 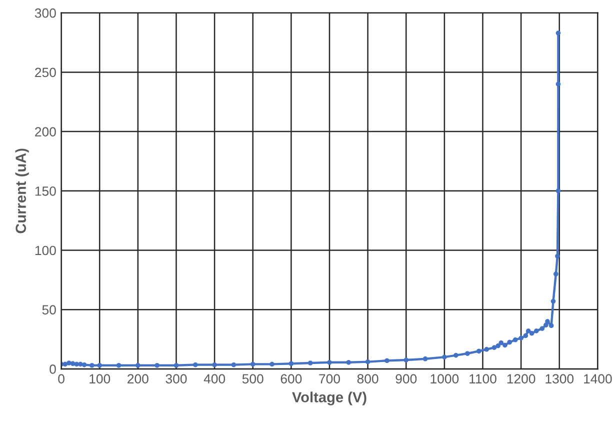 What do you see at coordinates (53, 369) in the screenshot?
I see `y-tick-label: 0` at bounding box center [53, 369].